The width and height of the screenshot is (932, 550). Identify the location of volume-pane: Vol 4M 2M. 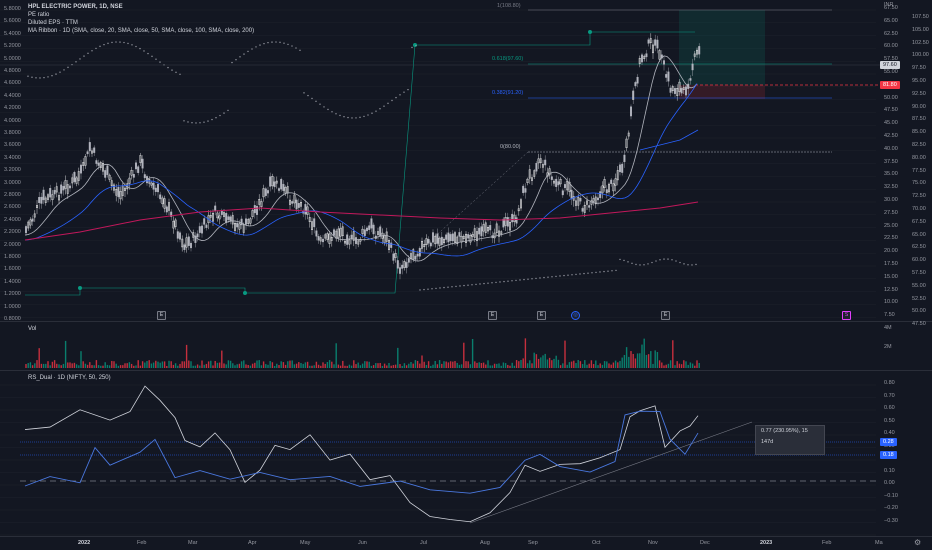
(466, 346).